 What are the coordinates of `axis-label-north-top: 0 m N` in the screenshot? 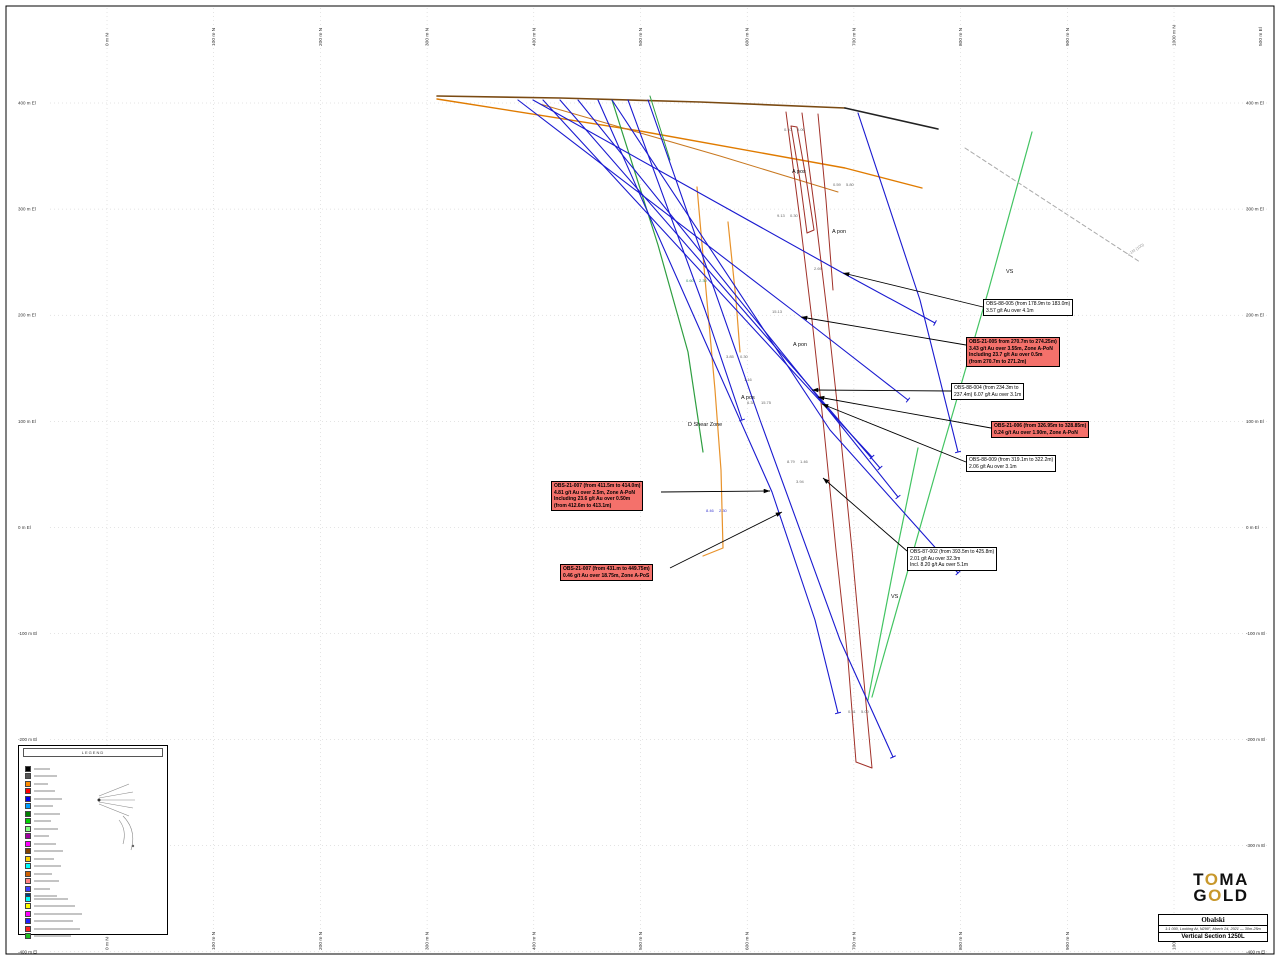 It's located at (108, 39).